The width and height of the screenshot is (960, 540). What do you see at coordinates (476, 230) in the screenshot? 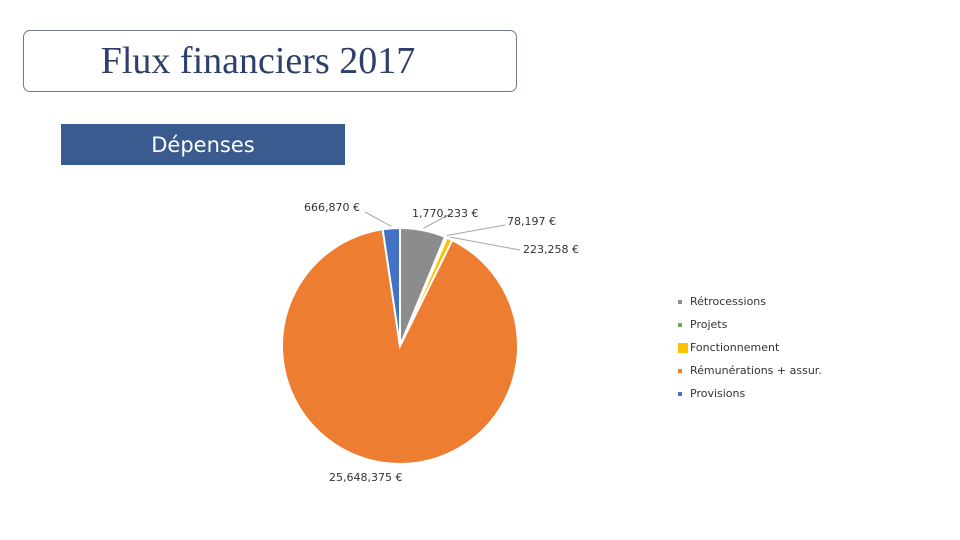
I see `leader-line-projets` at bounding box center [476, 230].